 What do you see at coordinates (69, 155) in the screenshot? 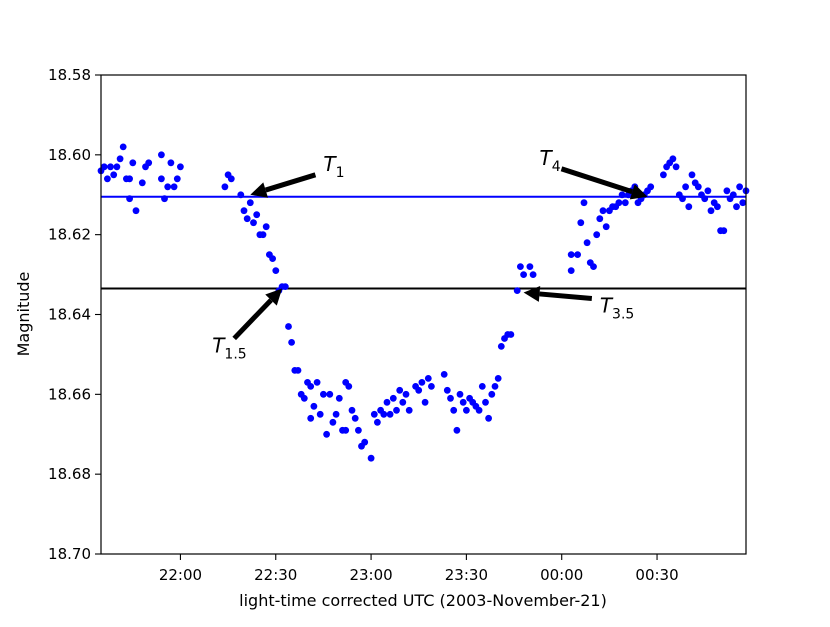
I see `y-tick-label: 18.60` at bounding box center [69, 155].